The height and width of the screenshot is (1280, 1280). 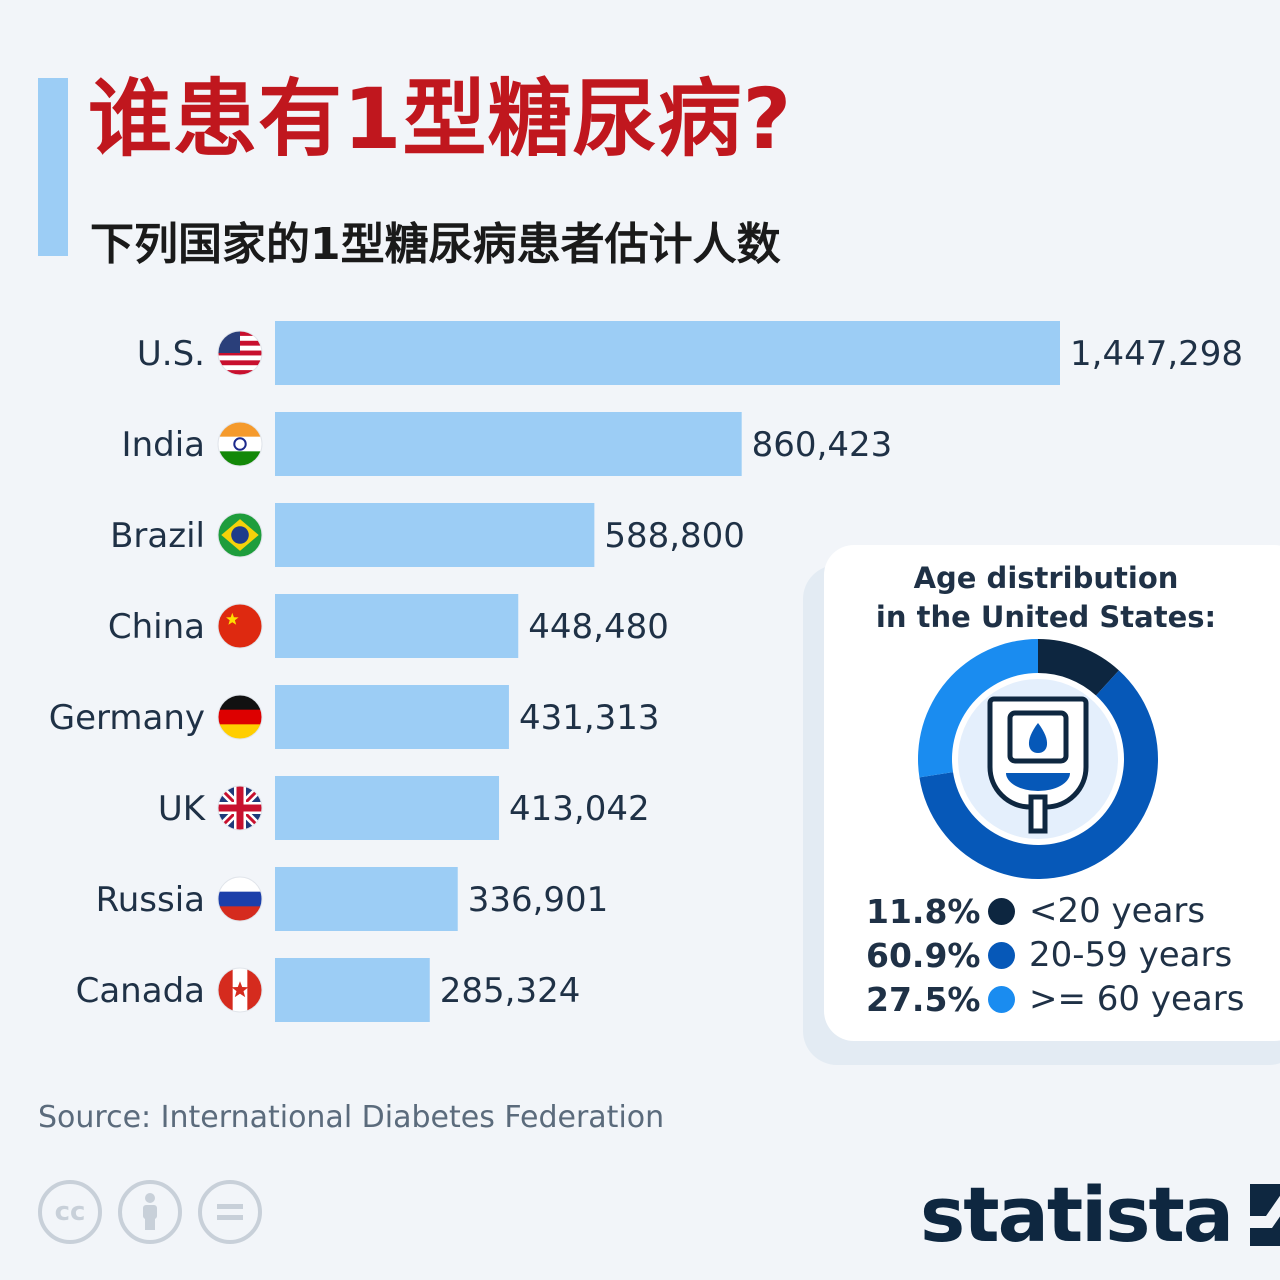 I want to click on chart-title: 谁患有1型糖尿病?, so click(x=440, y=119).